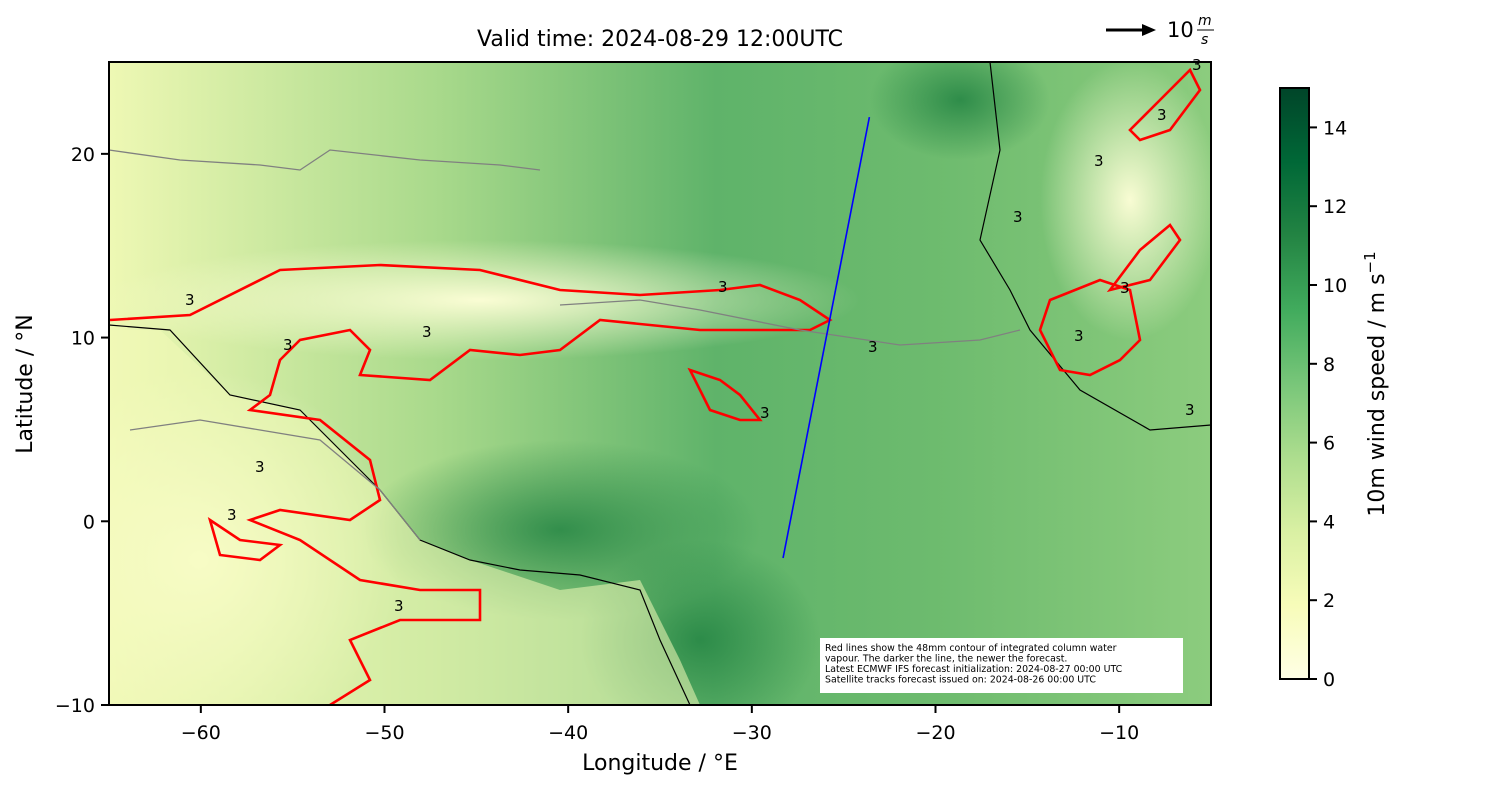  What do you see at coordinates (1335, 286) in the screenshot?
I see `colorbar-tick-label: 10` at bounding box center [1335, 286].